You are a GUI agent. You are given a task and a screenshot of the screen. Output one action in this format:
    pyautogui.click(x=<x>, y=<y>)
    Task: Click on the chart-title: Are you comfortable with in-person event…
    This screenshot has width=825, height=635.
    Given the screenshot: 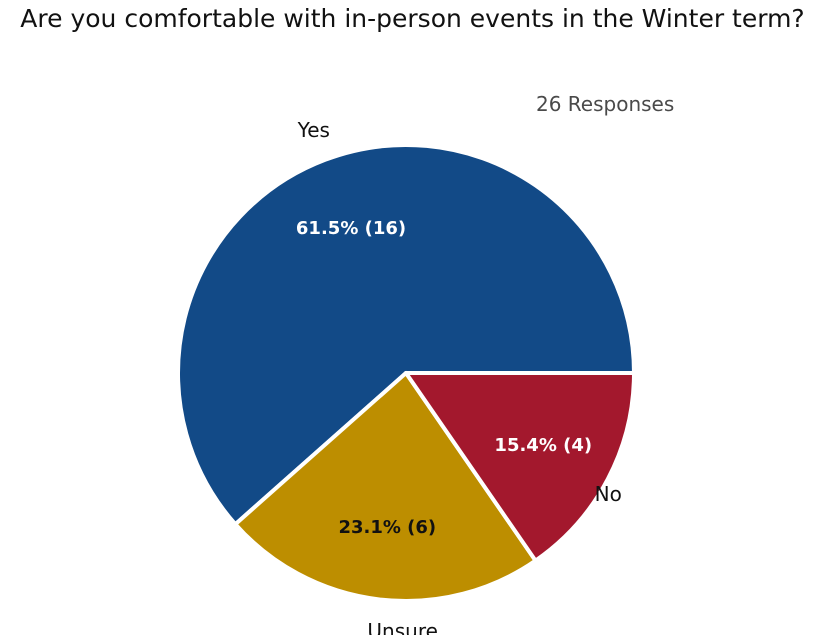 What is the action you would take?
    pyautogui.click(x=412, y=18)
    